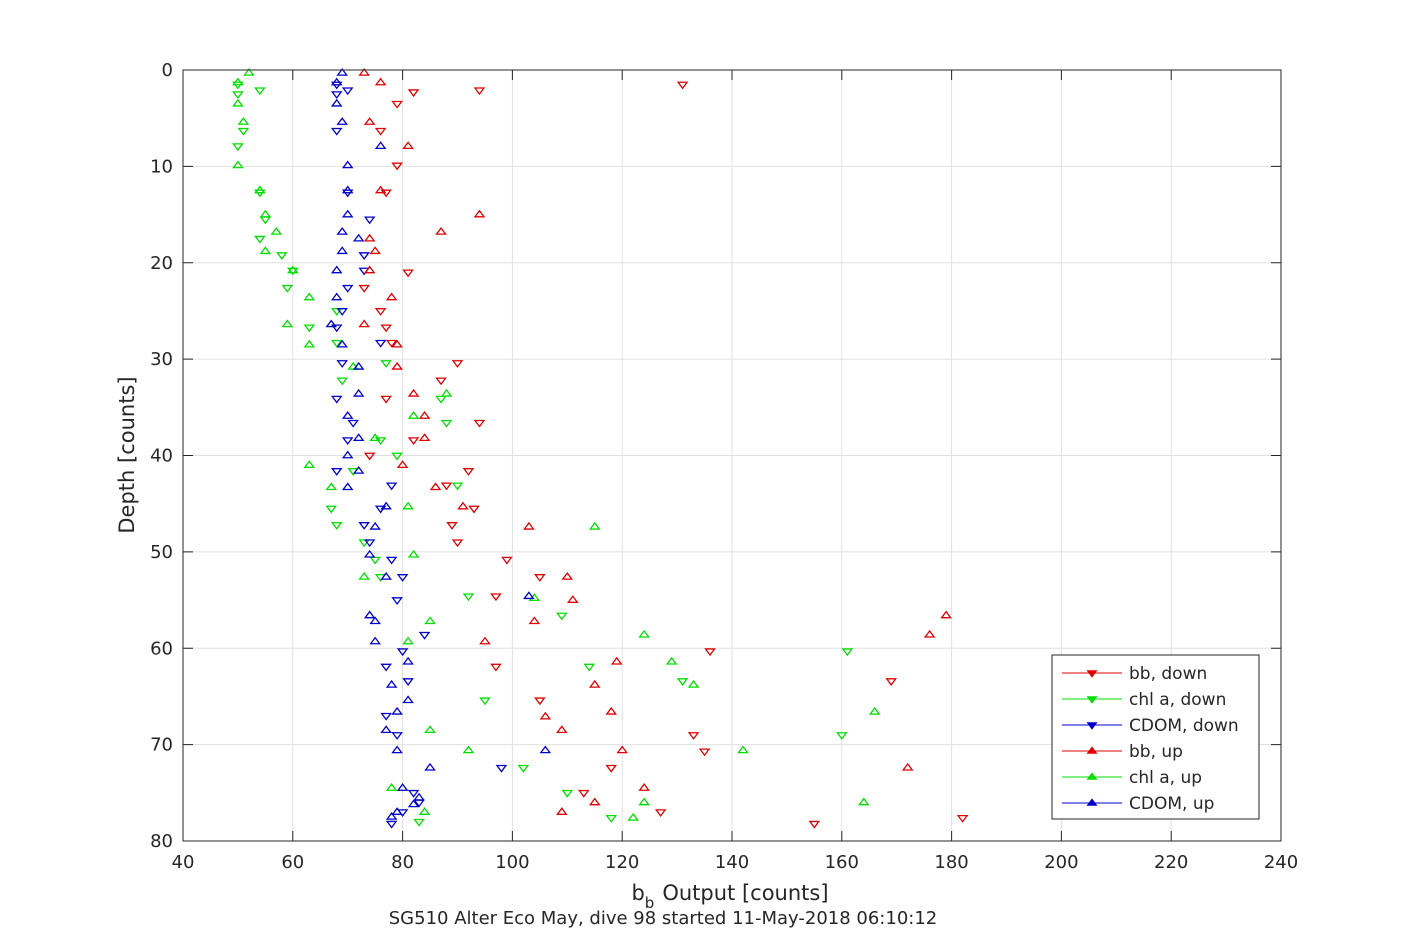 This screenshot has width=1417, height=949. What do you see at coordinates (183, 862) in the screenshot?
I see `x-tick-label: 40` at bounding box center [183, 862].